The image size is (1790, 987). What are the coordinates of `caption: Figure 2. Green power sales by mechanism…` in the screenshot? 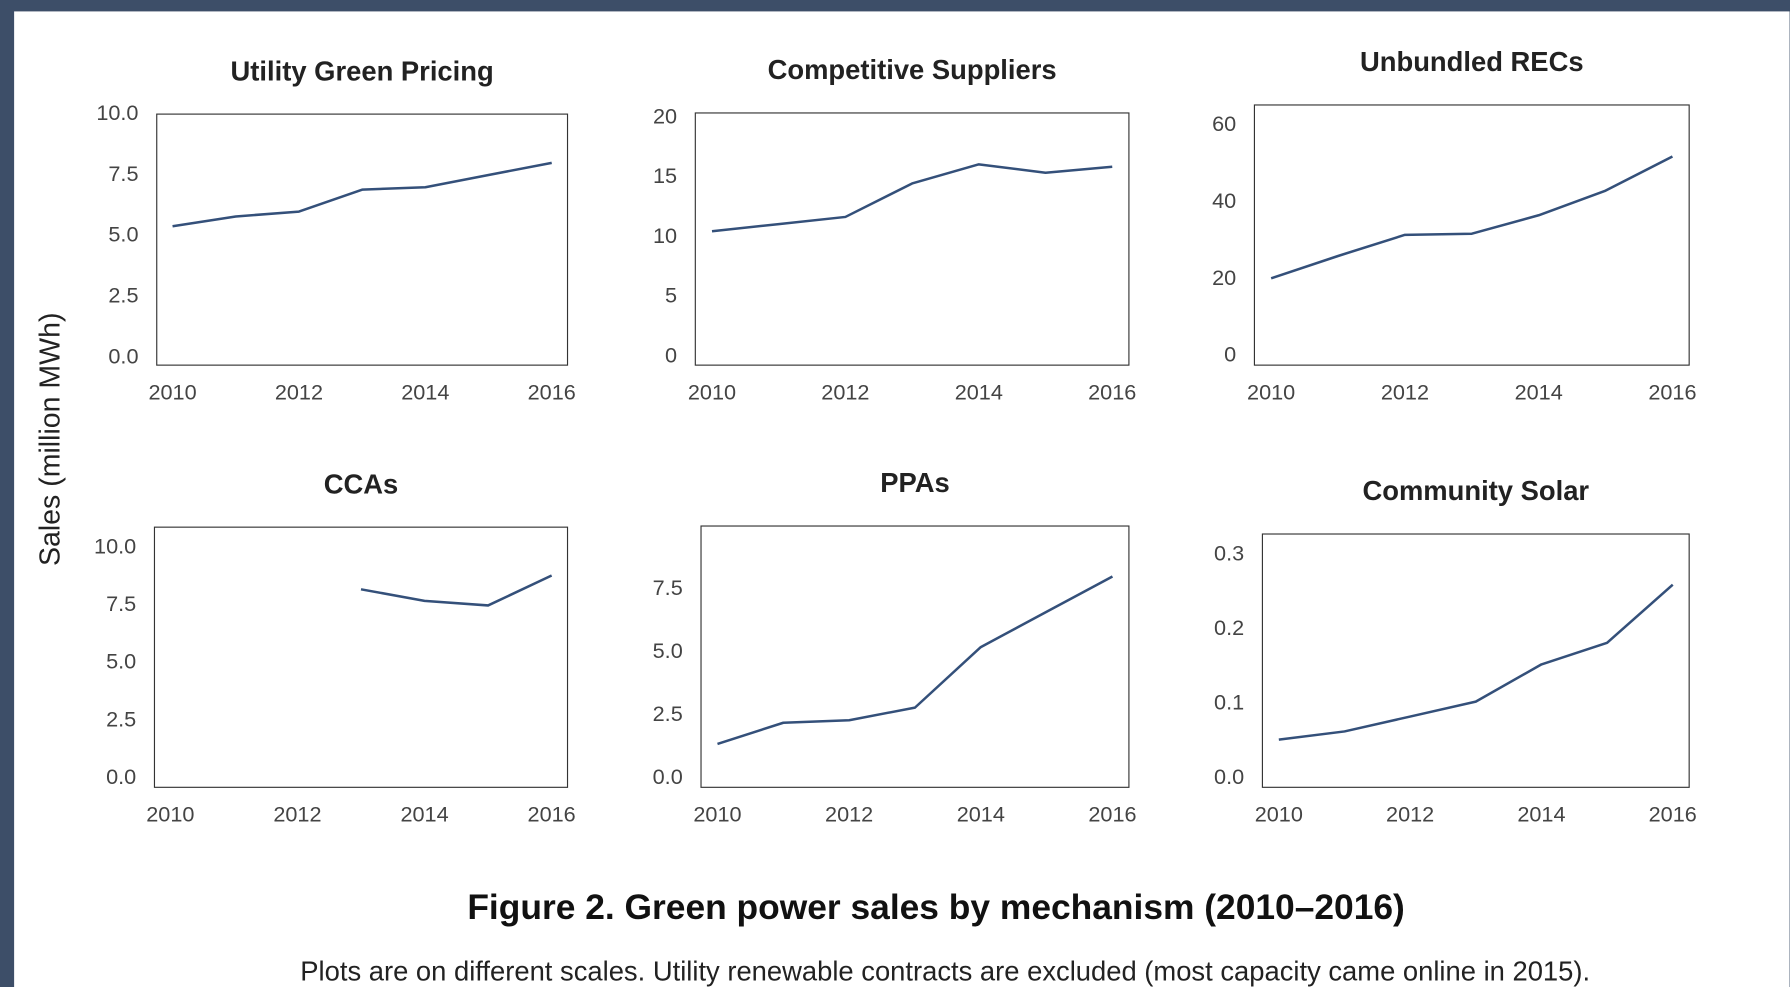 It's located at (935, 907).